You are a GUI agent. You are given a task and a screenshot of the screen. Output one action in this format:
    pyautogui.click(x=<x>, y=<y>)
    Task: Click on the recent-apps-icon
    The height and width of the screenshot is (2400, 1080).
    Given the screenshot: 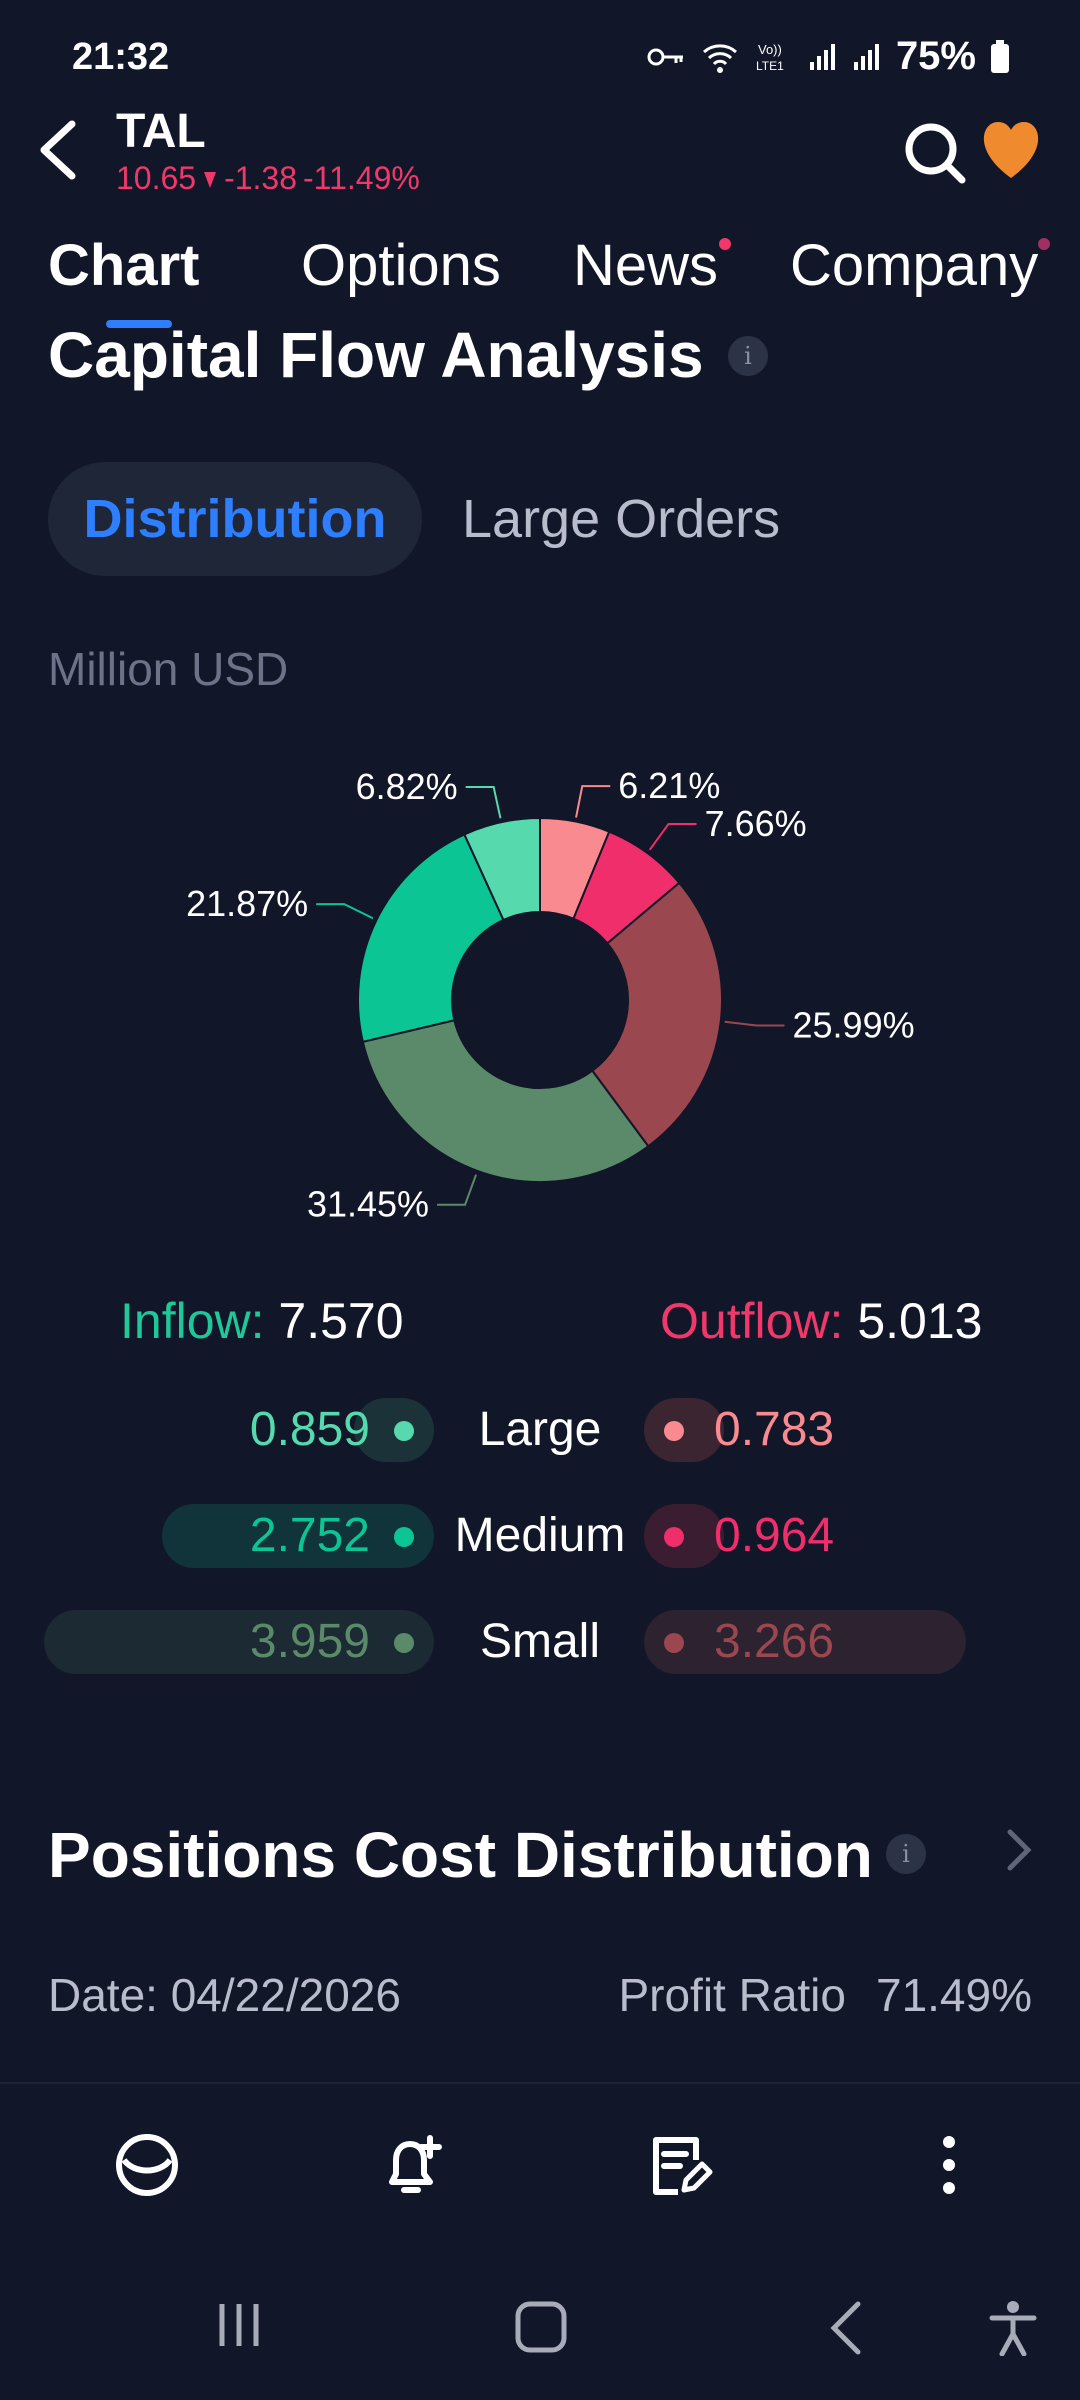 What is the action you would take?
    pyautogui.click(x=239, y=2325)
    